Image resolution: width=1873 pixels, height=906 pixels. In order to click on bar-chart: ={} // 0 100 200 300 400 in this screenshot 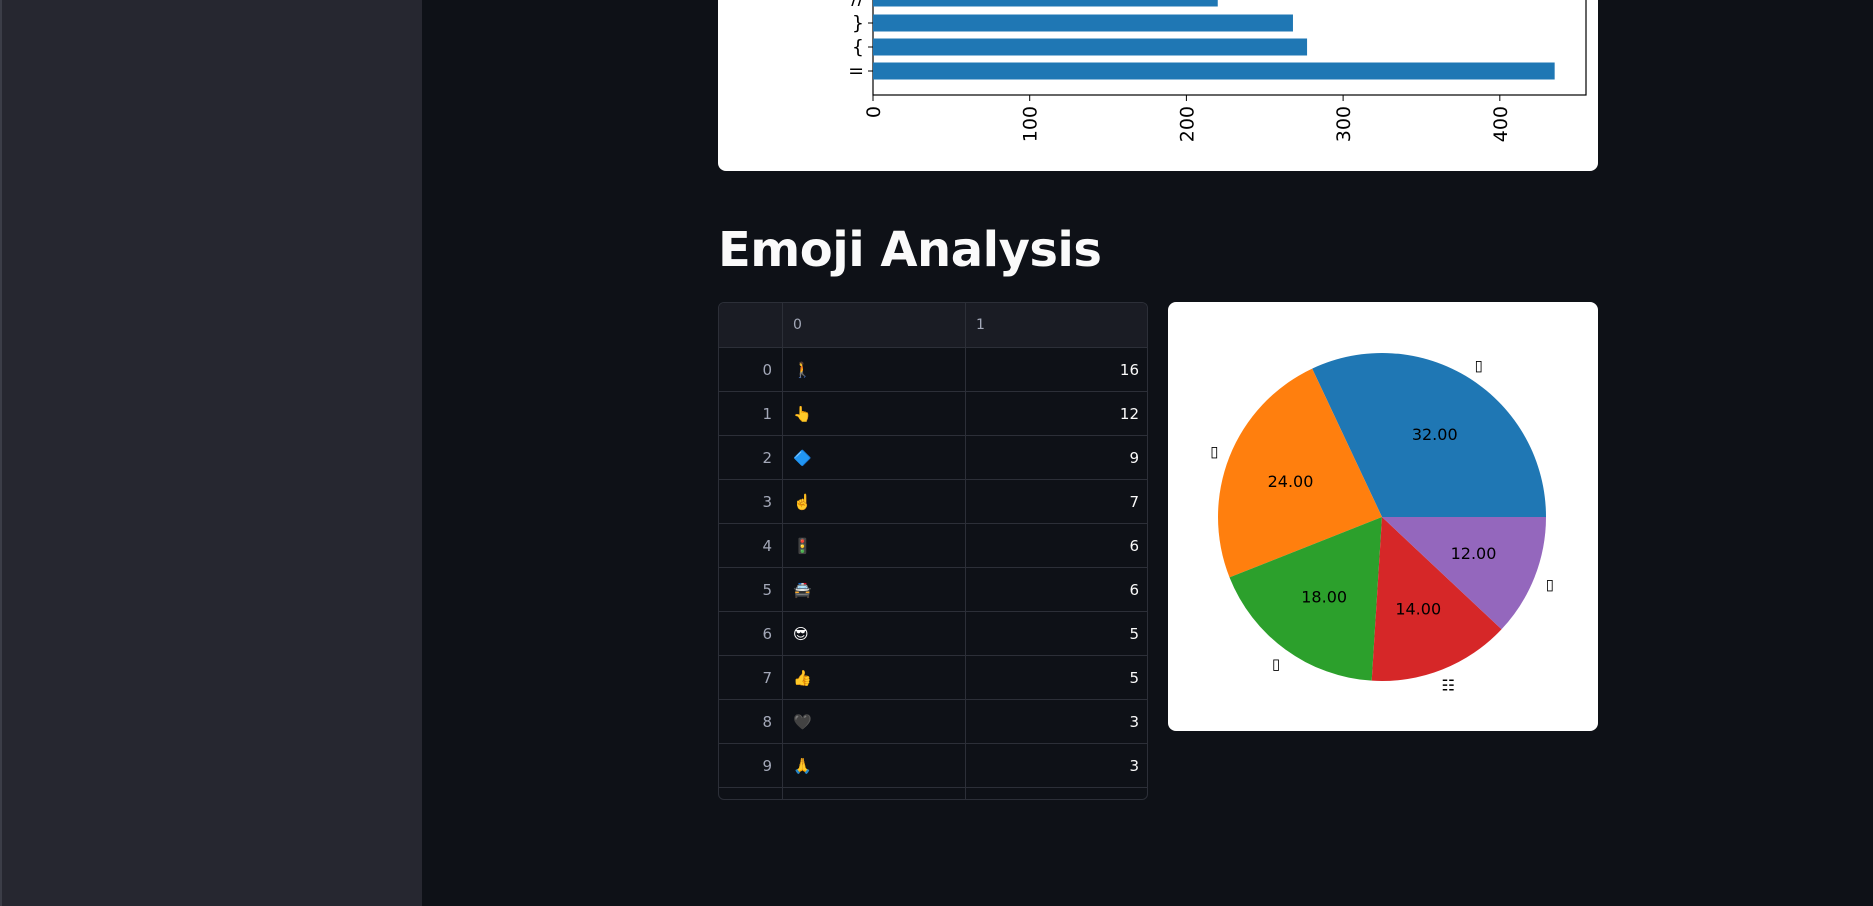, I will do `click(1158, 85)`.